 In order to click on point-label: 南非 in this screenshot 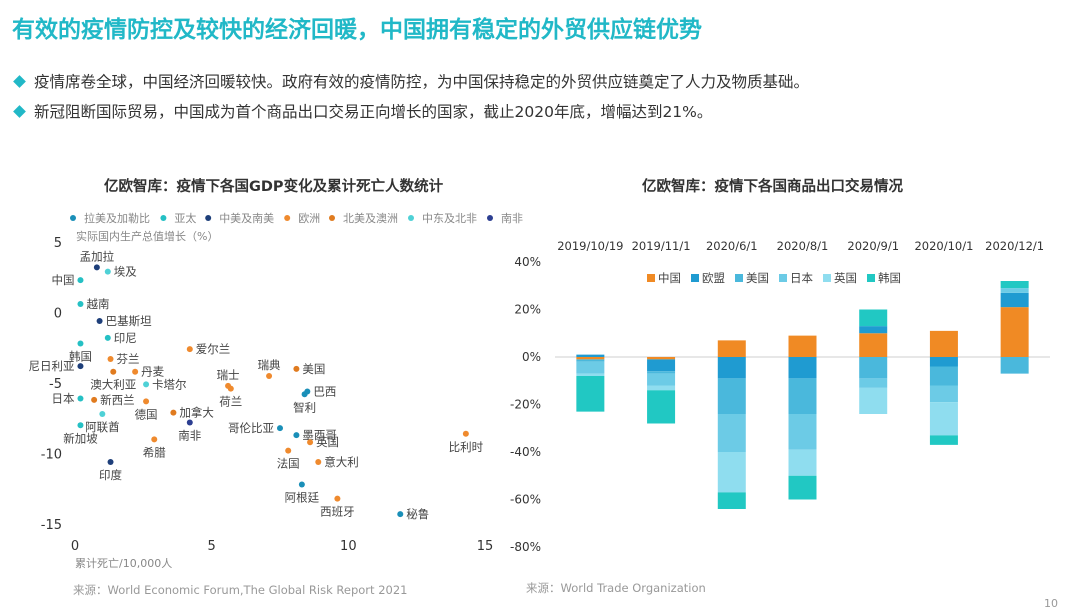, I will do `click(189, 435)`.